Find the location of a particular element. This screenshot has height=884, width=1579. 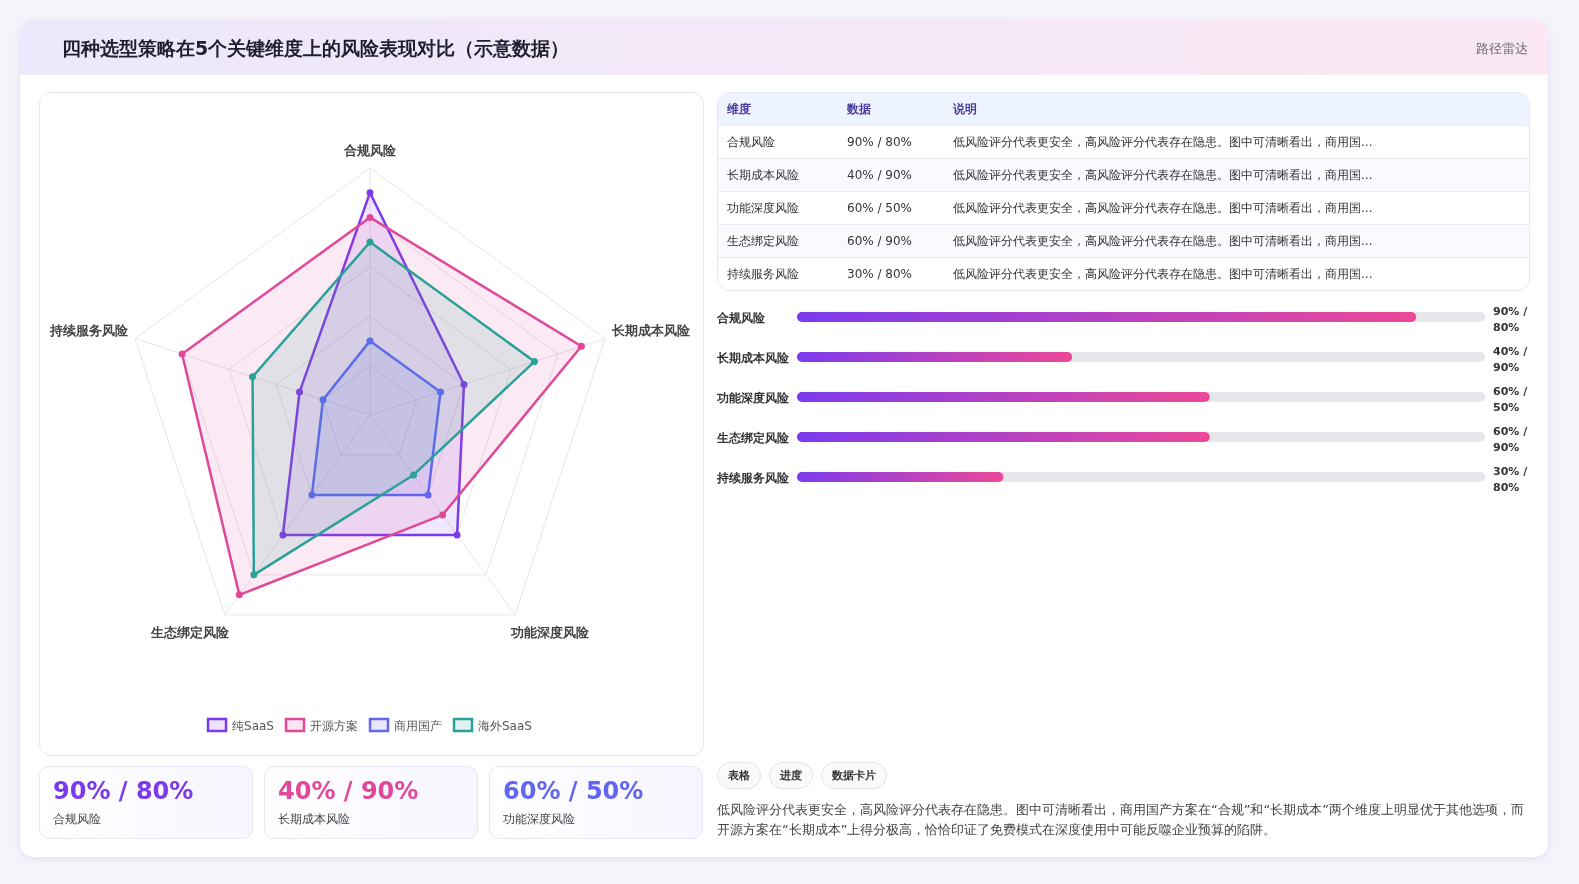

text: 路径雷达 is located at coordinates (1502, 49).